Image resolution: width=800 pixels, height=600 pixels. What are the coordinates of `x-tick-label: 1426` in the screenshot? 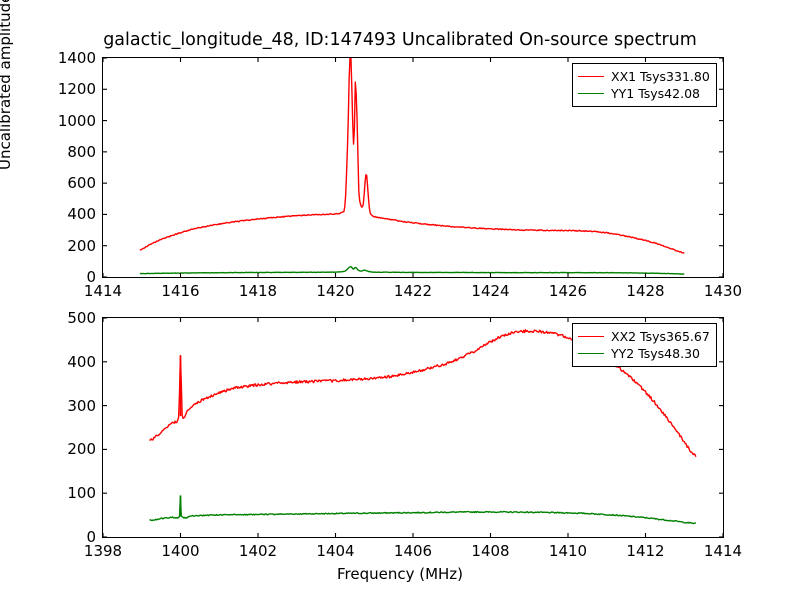 It's located at (568, 291).